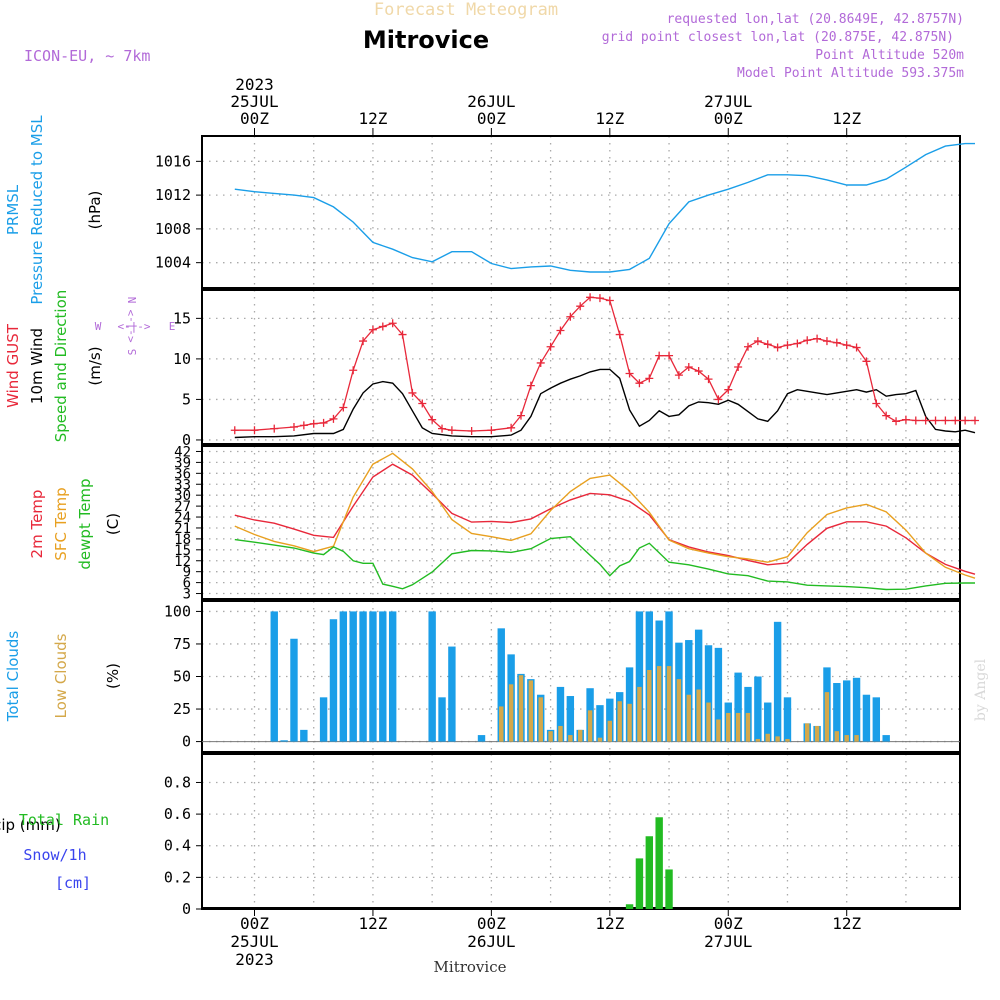  Describe the element at coordinates (605, 519) in the screenshot. I see `temp-line` at that location.